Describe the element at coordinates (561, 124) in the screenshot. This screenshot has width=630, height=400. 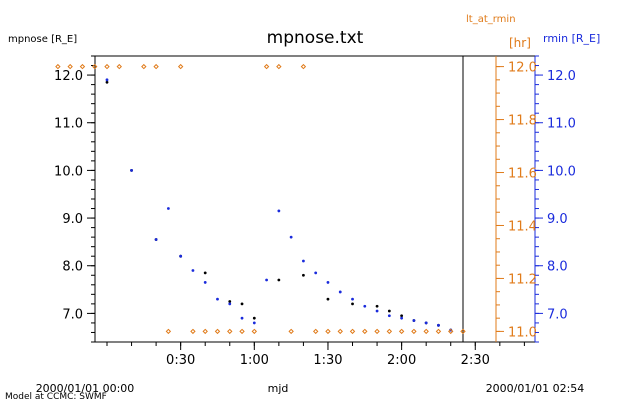
I see `right-axis-2-tick-label: 11.0` at that location.